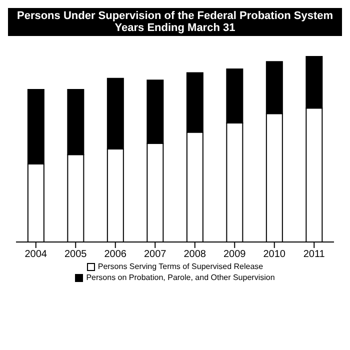  I want to click on legend-label: Persons on Probation, Parole, and Other Supervision, so click(180, 277).